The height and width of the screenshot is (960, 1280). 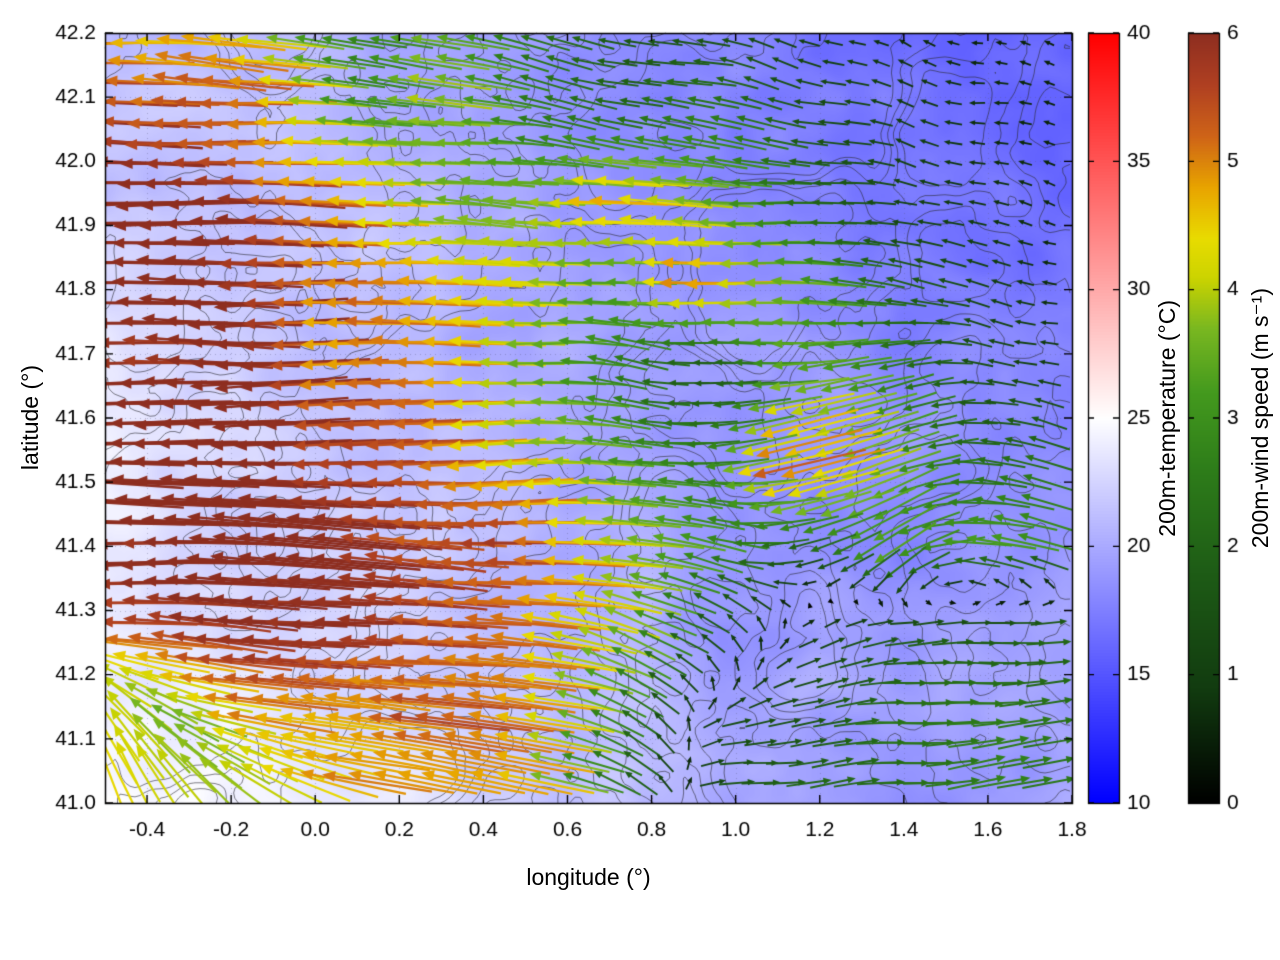 I want to click on y-axis-label: latitude (°), so click(x=29, y=418).